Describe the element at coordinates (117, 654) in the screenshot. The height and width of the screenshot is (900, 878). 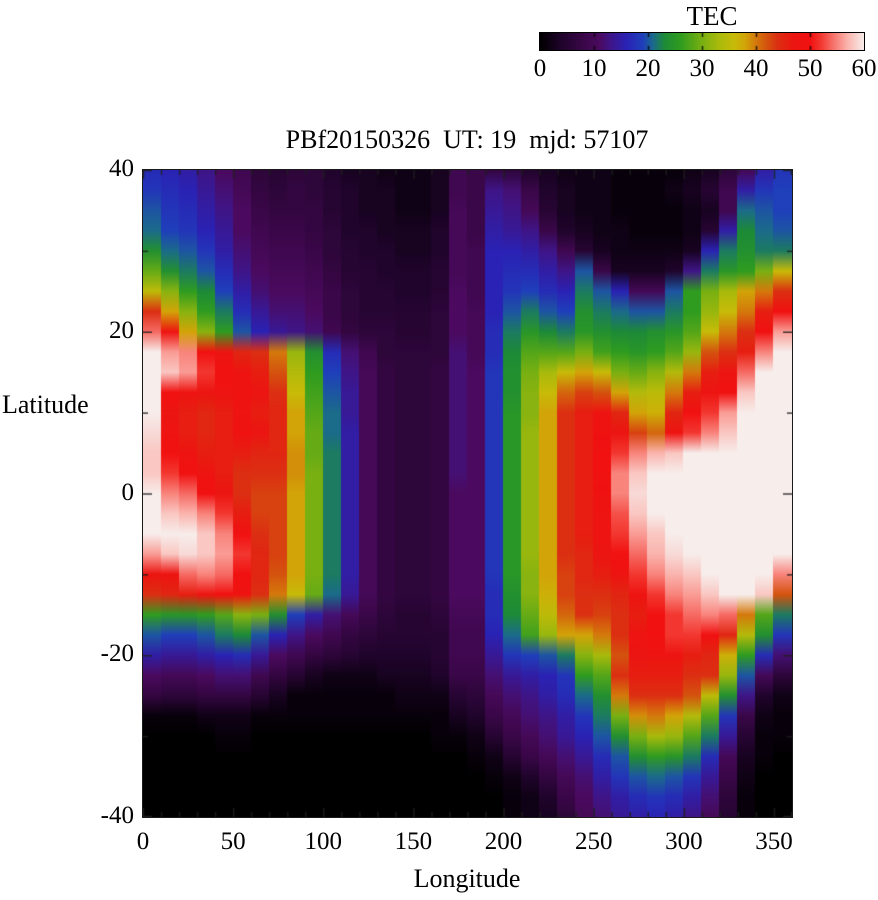
I see `y-tick-label: -20` at that location.